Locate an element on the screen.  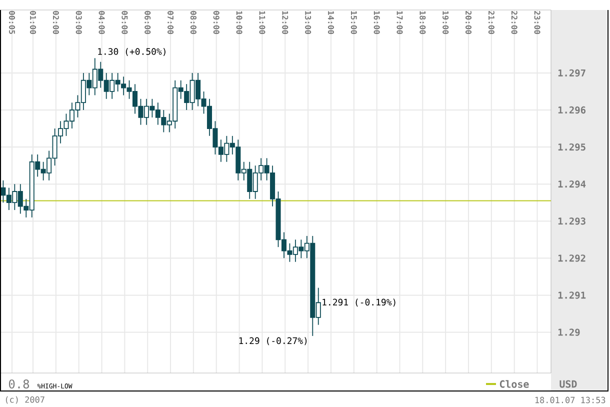
annotation: 1.30 (+0.50%) is located at coordinates (132, 52).